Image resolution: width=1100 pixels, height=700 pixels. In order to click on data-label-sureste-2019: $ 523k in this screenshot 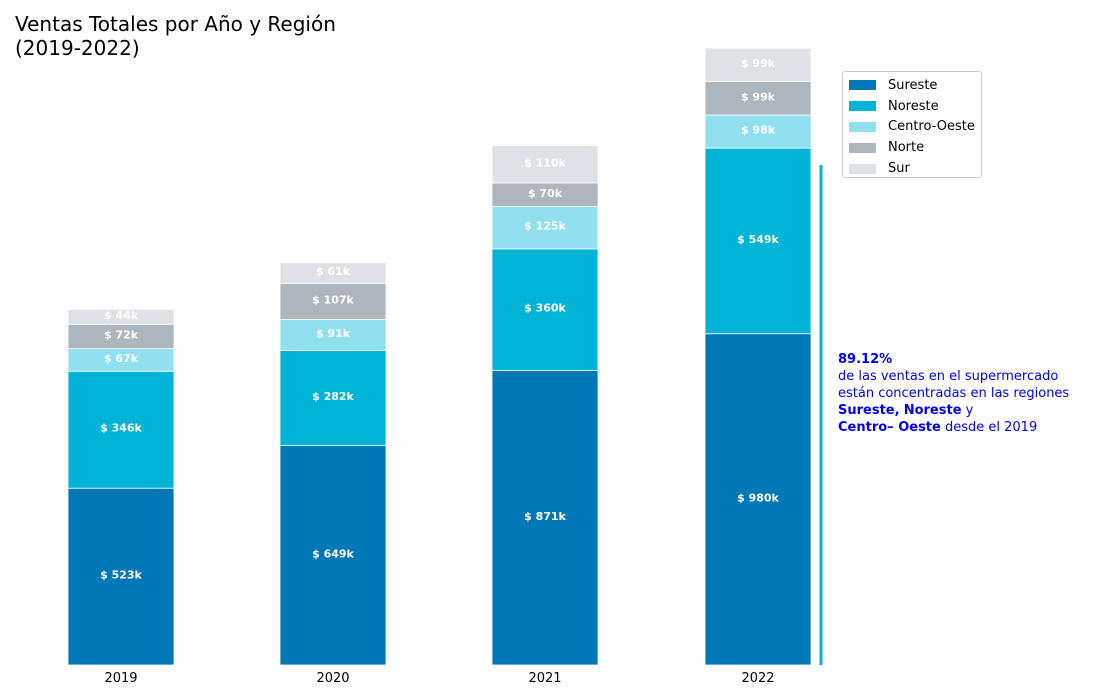, I will do `click(121, 575)`.